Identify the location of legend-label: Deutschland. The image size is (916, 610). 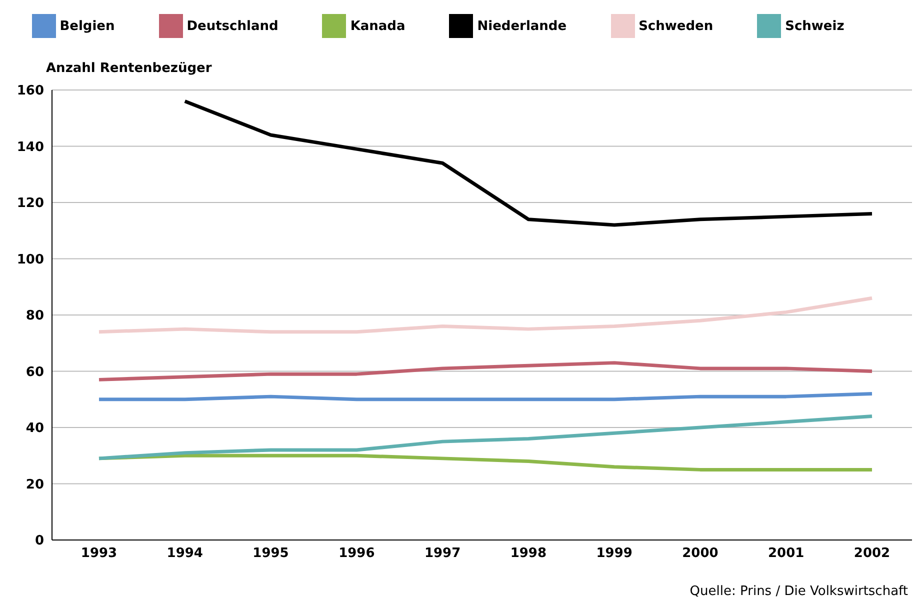
(232, 26).